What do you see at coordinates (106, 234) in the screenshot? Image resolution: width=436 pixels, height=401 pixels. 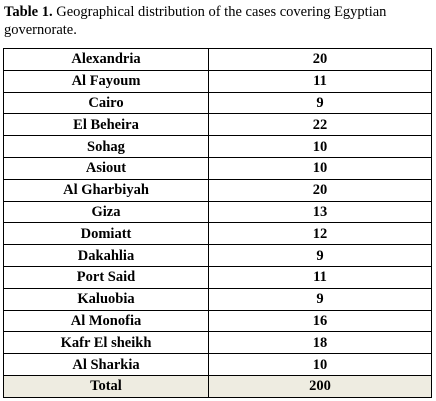 I see `governorate-cell: Domiatt` at bounding box center [106, 234].